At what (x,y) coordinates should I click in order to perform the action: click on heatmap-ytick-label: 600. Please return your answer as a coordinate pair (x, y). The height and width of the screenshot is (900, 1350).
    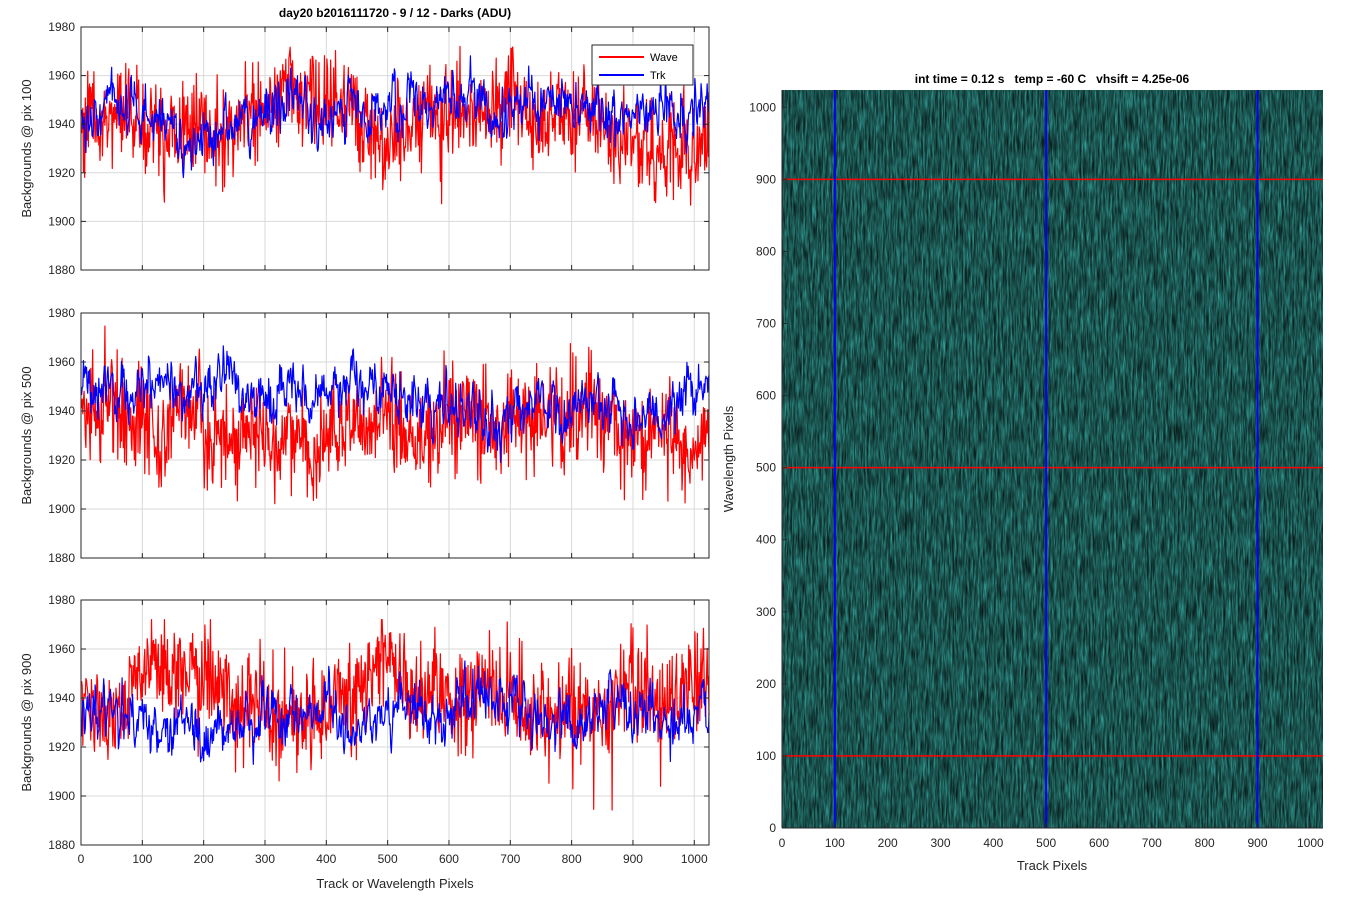
    Looking at the image, I should click on (766, 396).